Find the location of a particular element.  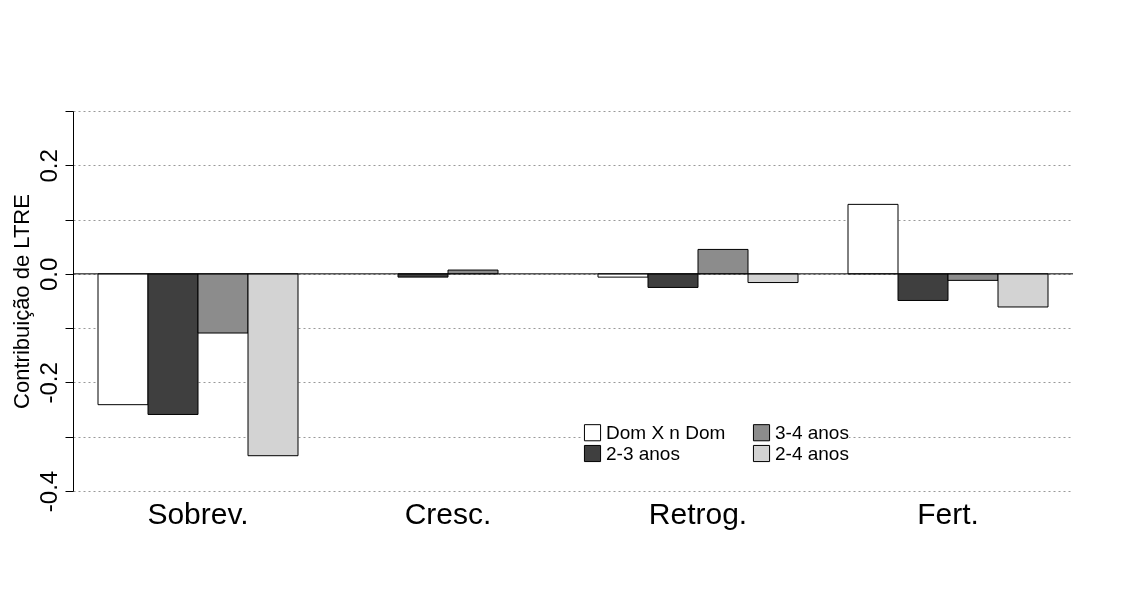

legend-label: 2-3 anos is located at coordinates (643, 453).